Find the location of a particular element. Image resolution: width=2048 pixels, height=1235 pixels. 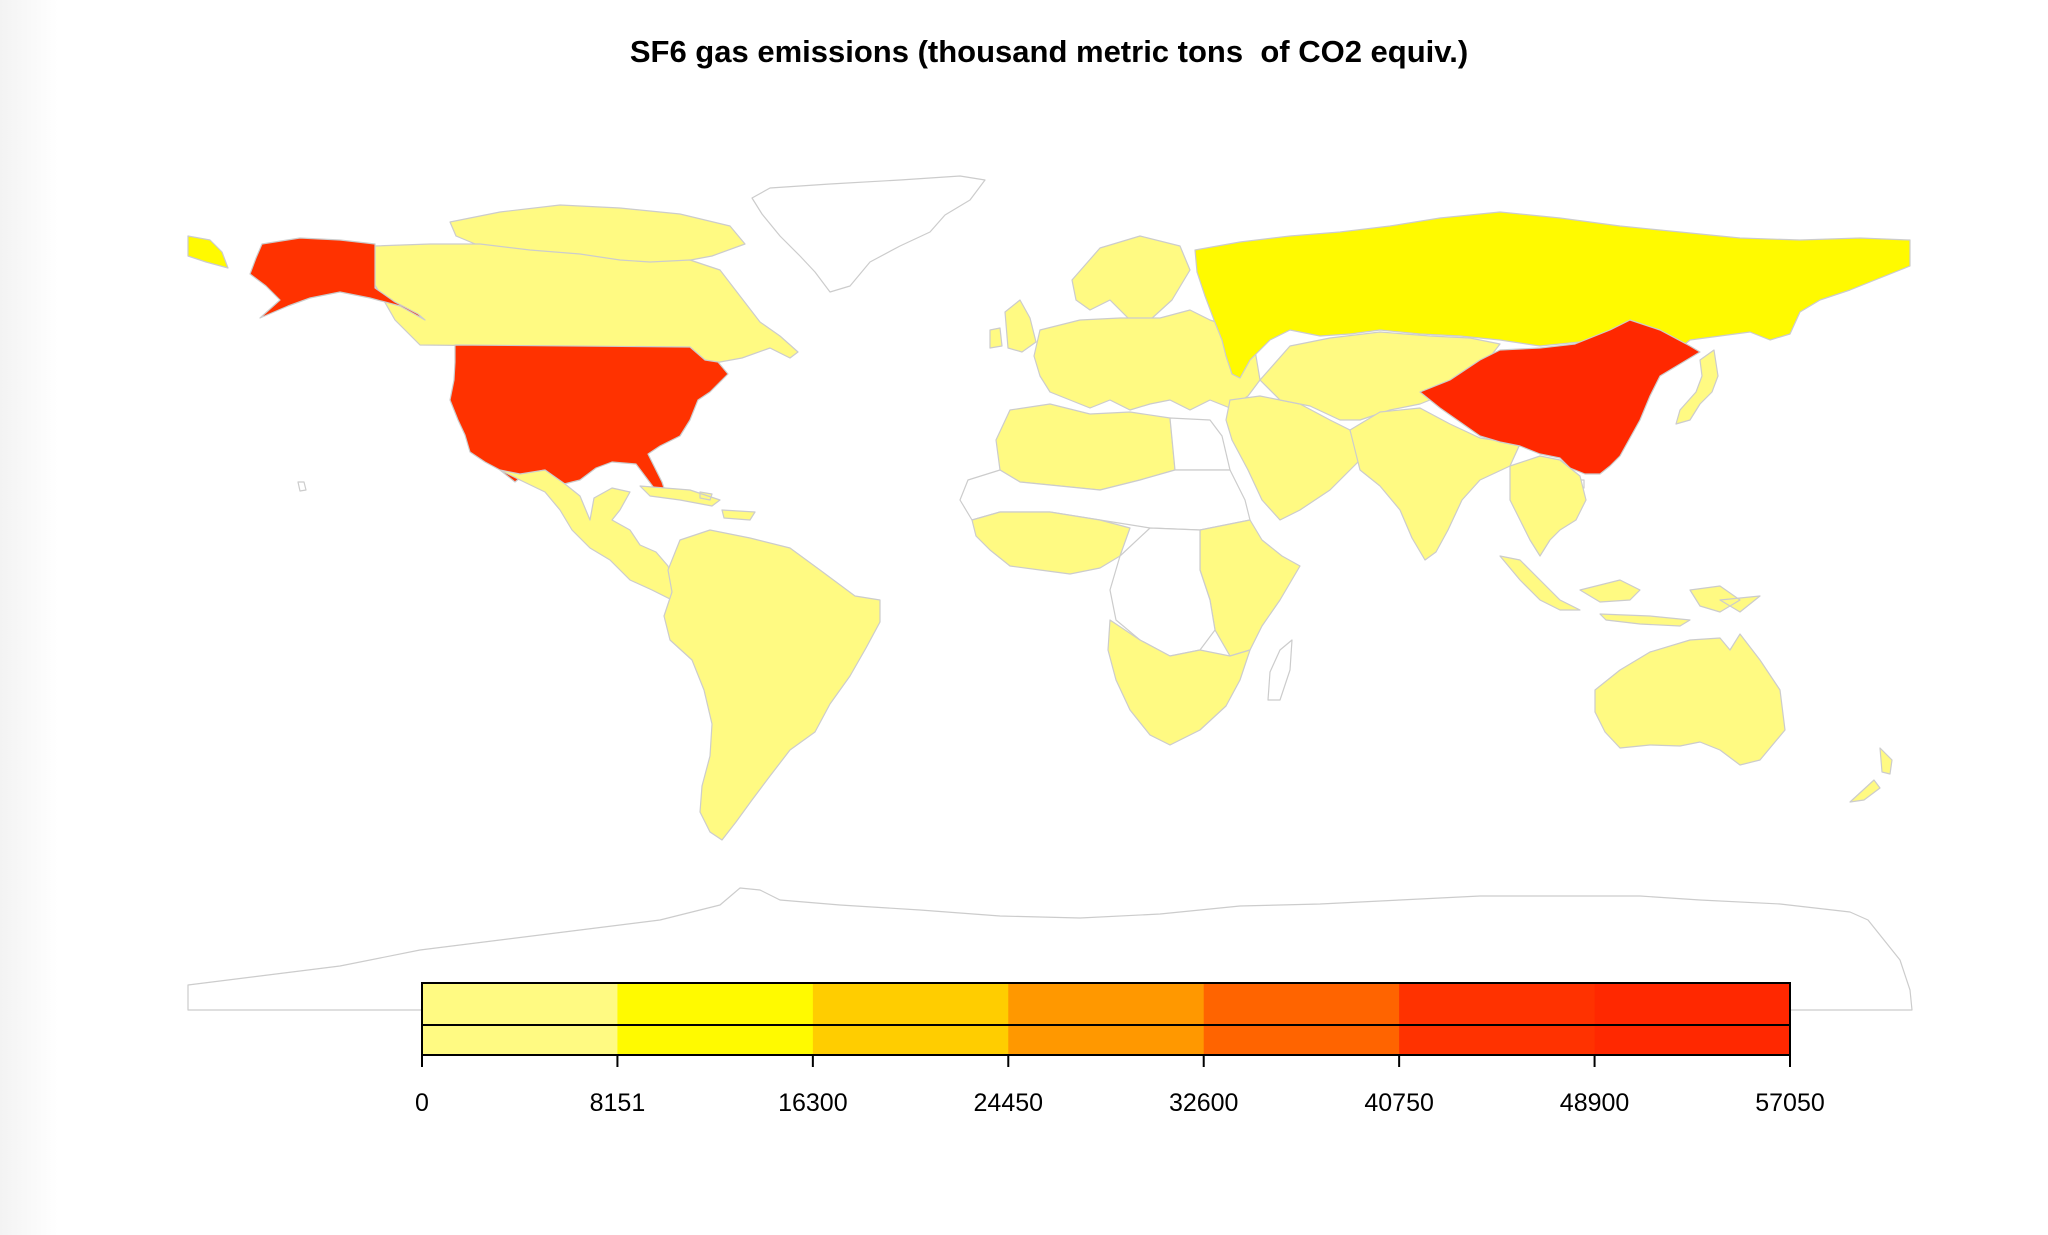

region-europe is located at coordinates (1147, 360).